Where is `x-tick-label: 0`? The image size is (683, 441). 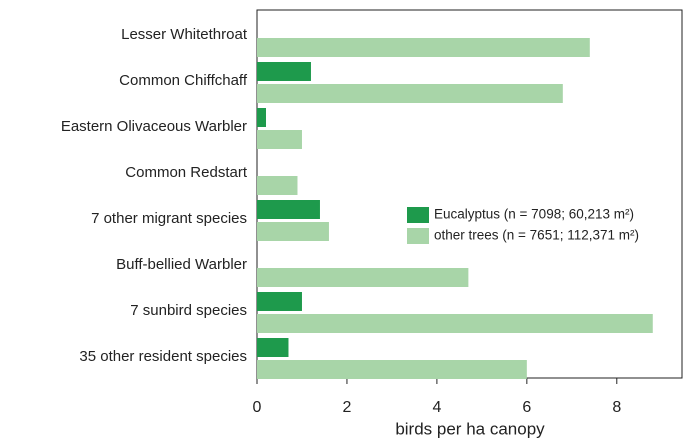
x-tick-label: 0 is located at coordinates (257, 407).